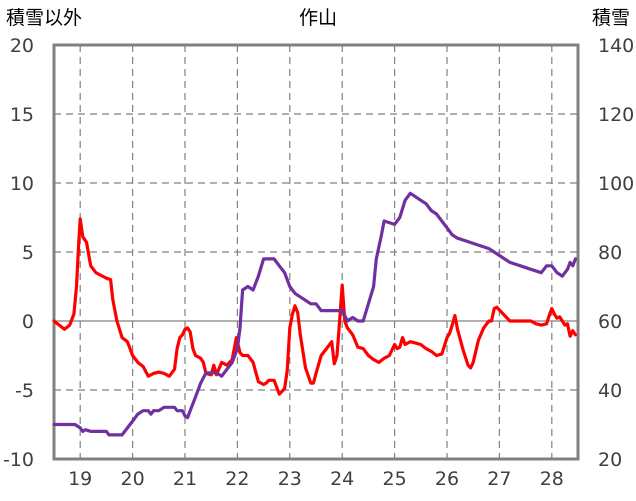  Describe the element at coordinates (316, 479) in the screenshot. I see `x-tick-labels: 19 20 21 22 23 24 25 26 27 28` at that location.